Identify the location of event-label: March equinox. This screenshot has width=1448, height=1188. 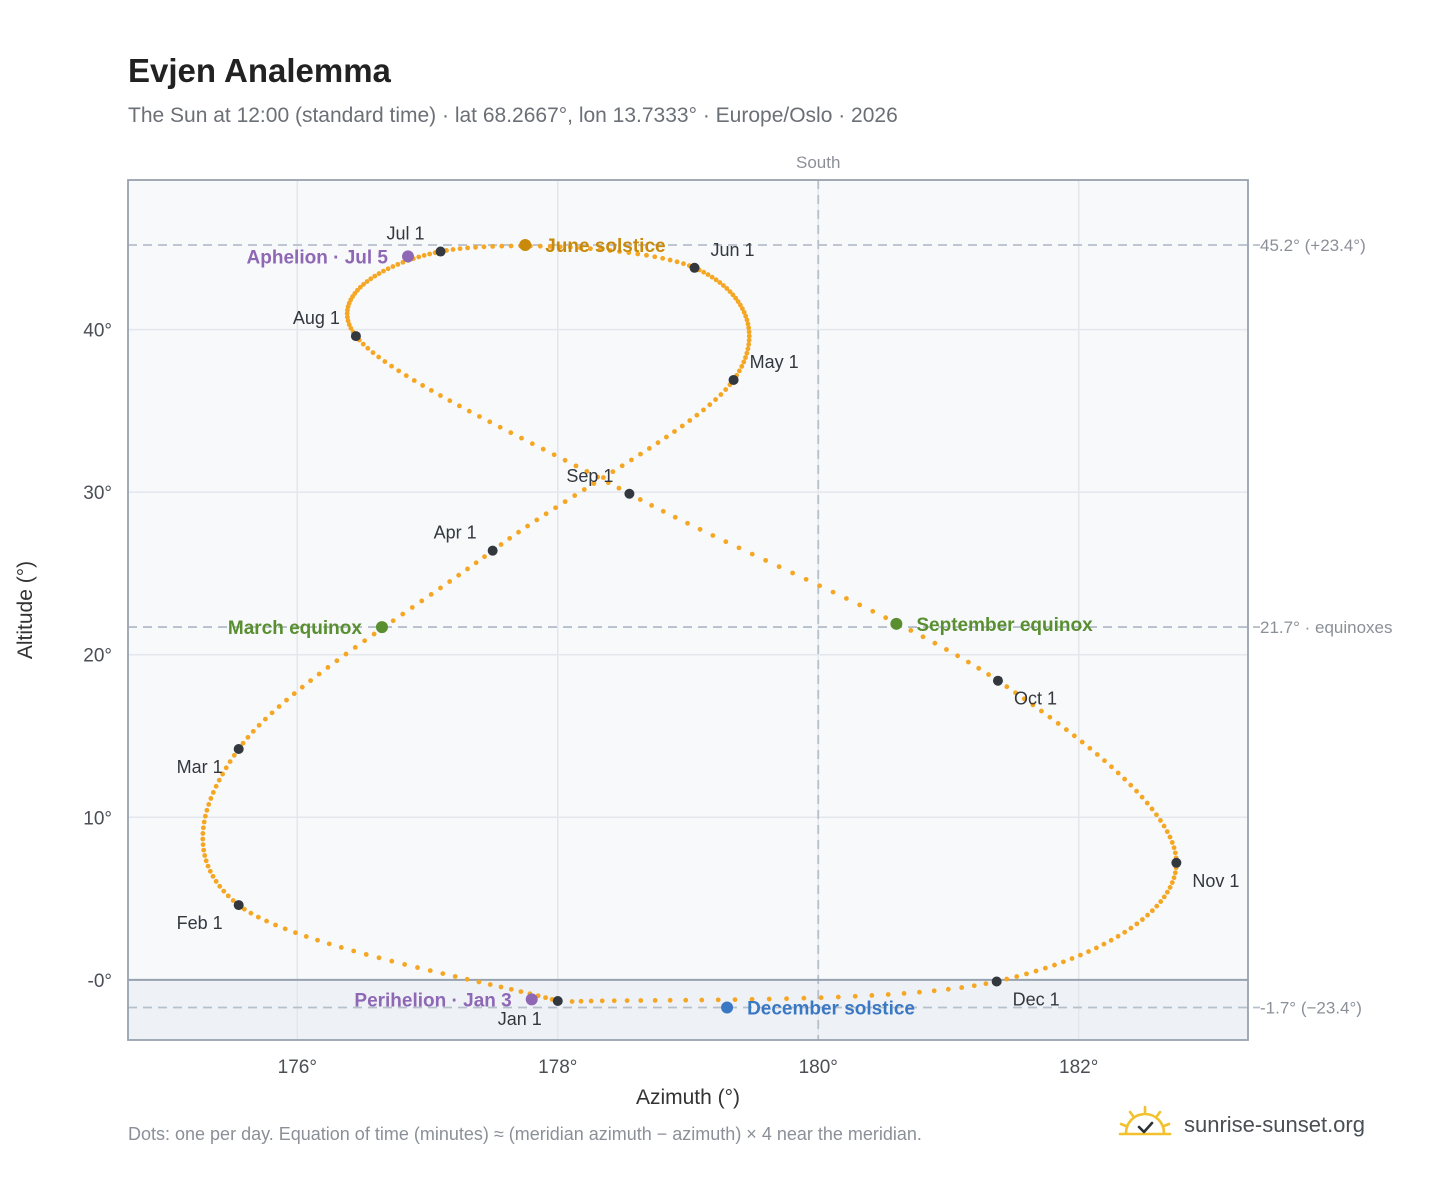
(295, 628).